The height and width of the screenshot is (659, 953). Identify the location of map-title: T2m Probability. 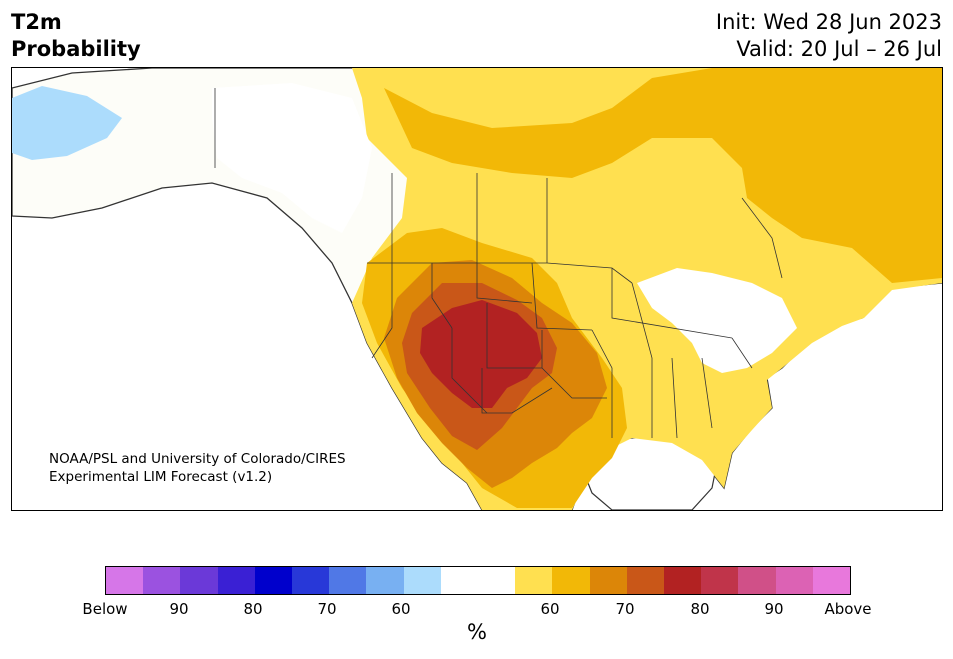
(76, 36).